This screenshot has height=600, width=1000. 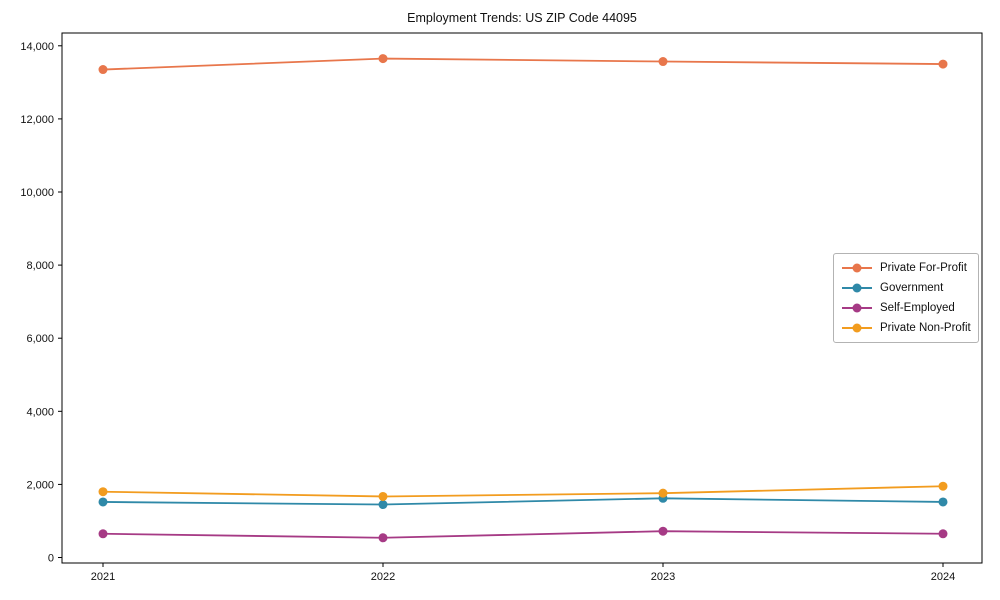 What do you see at coordinates (523, 64) in the screenshot?
I see `series-line-private-for-profit` at bounding box center [523, 64].